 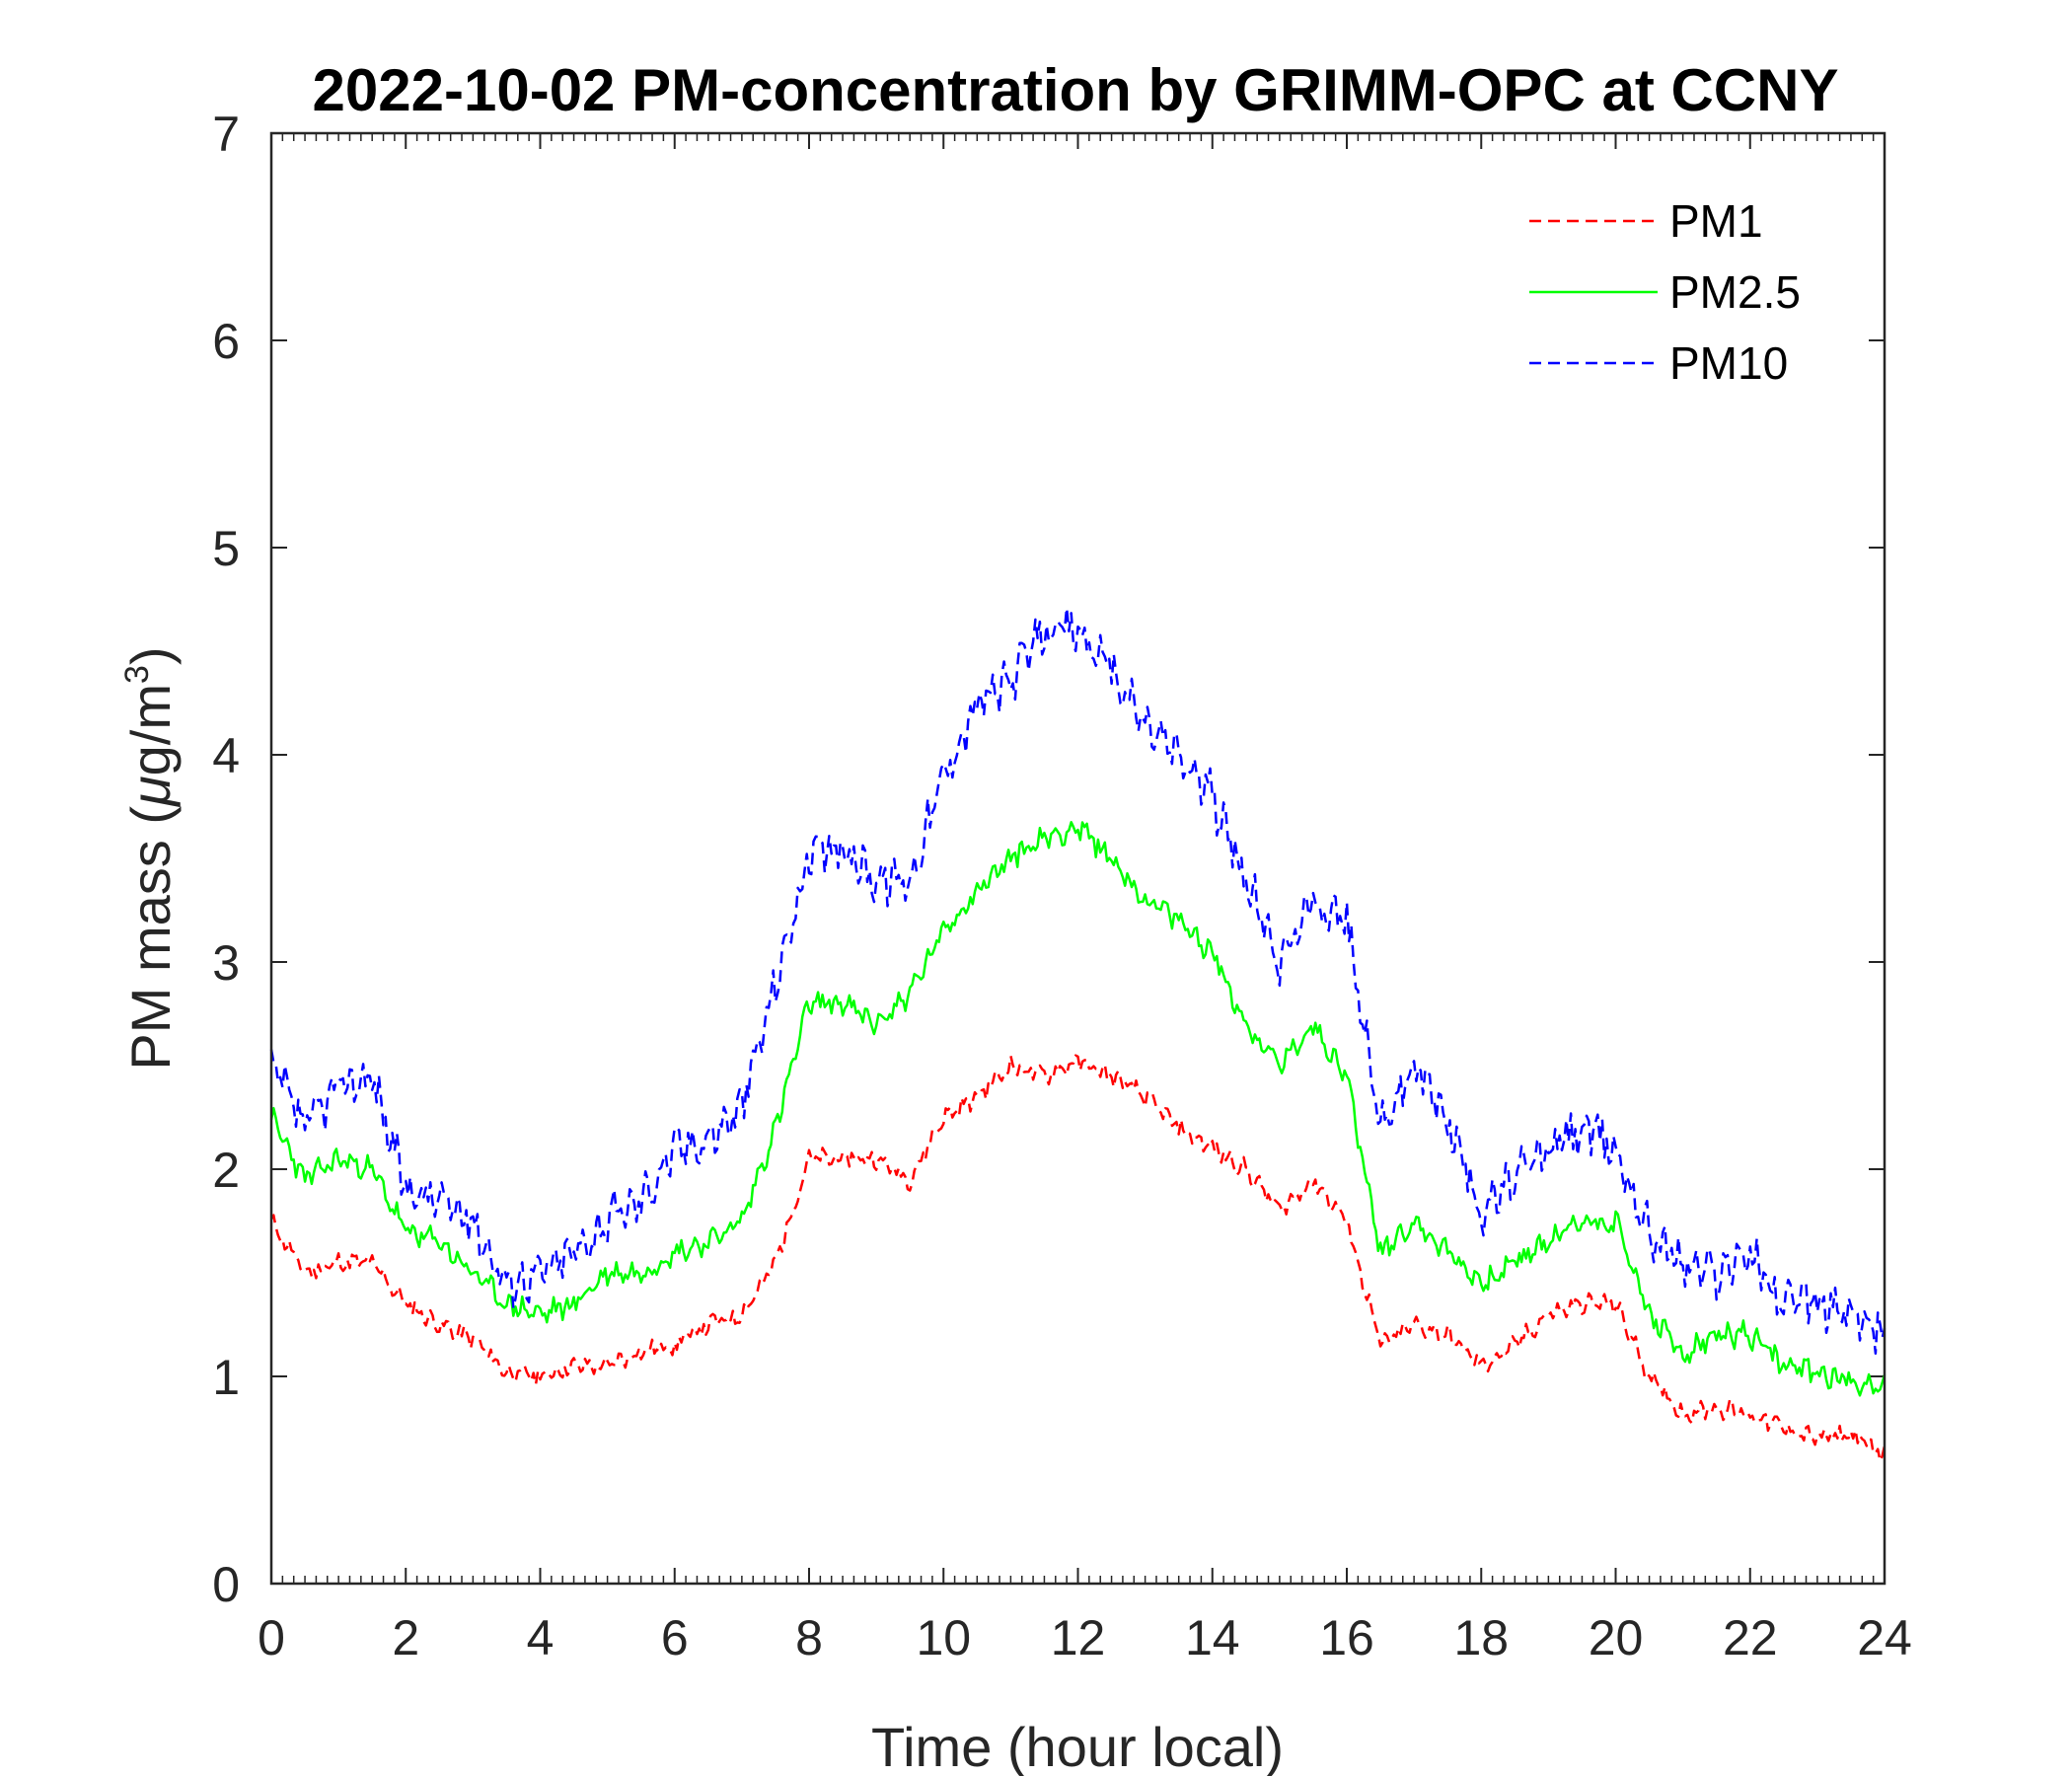 I want to click on x-tick-label: 16, so click(x=1347, y=1638).